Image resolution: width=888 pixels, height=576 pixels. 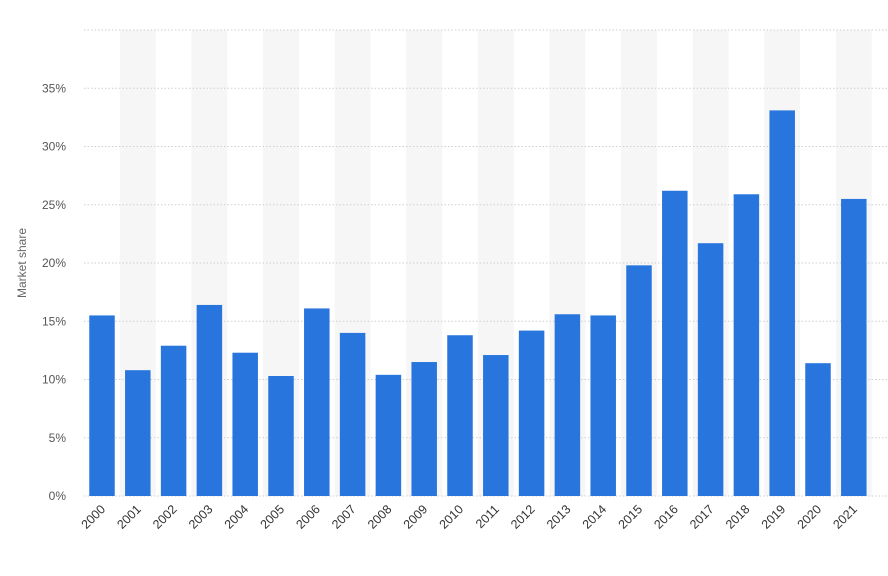 What do you see at coordinates (774, 517) in the screenshot?
I see `x-tick-label: 2019` at bounding box center [774, 517].